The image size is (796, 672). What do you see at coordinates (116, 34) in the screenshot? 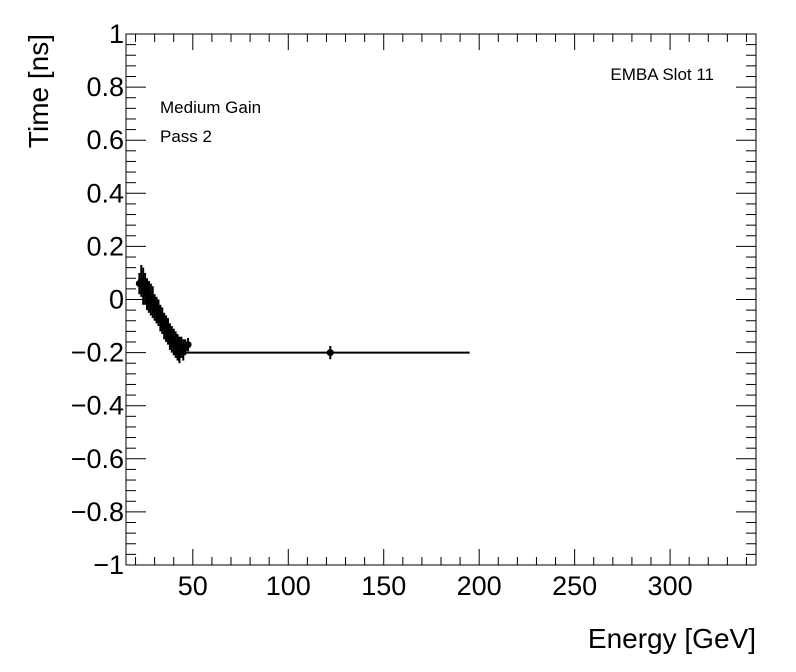
I see `y-tick-label: 1` at bounding box center [116, 34].